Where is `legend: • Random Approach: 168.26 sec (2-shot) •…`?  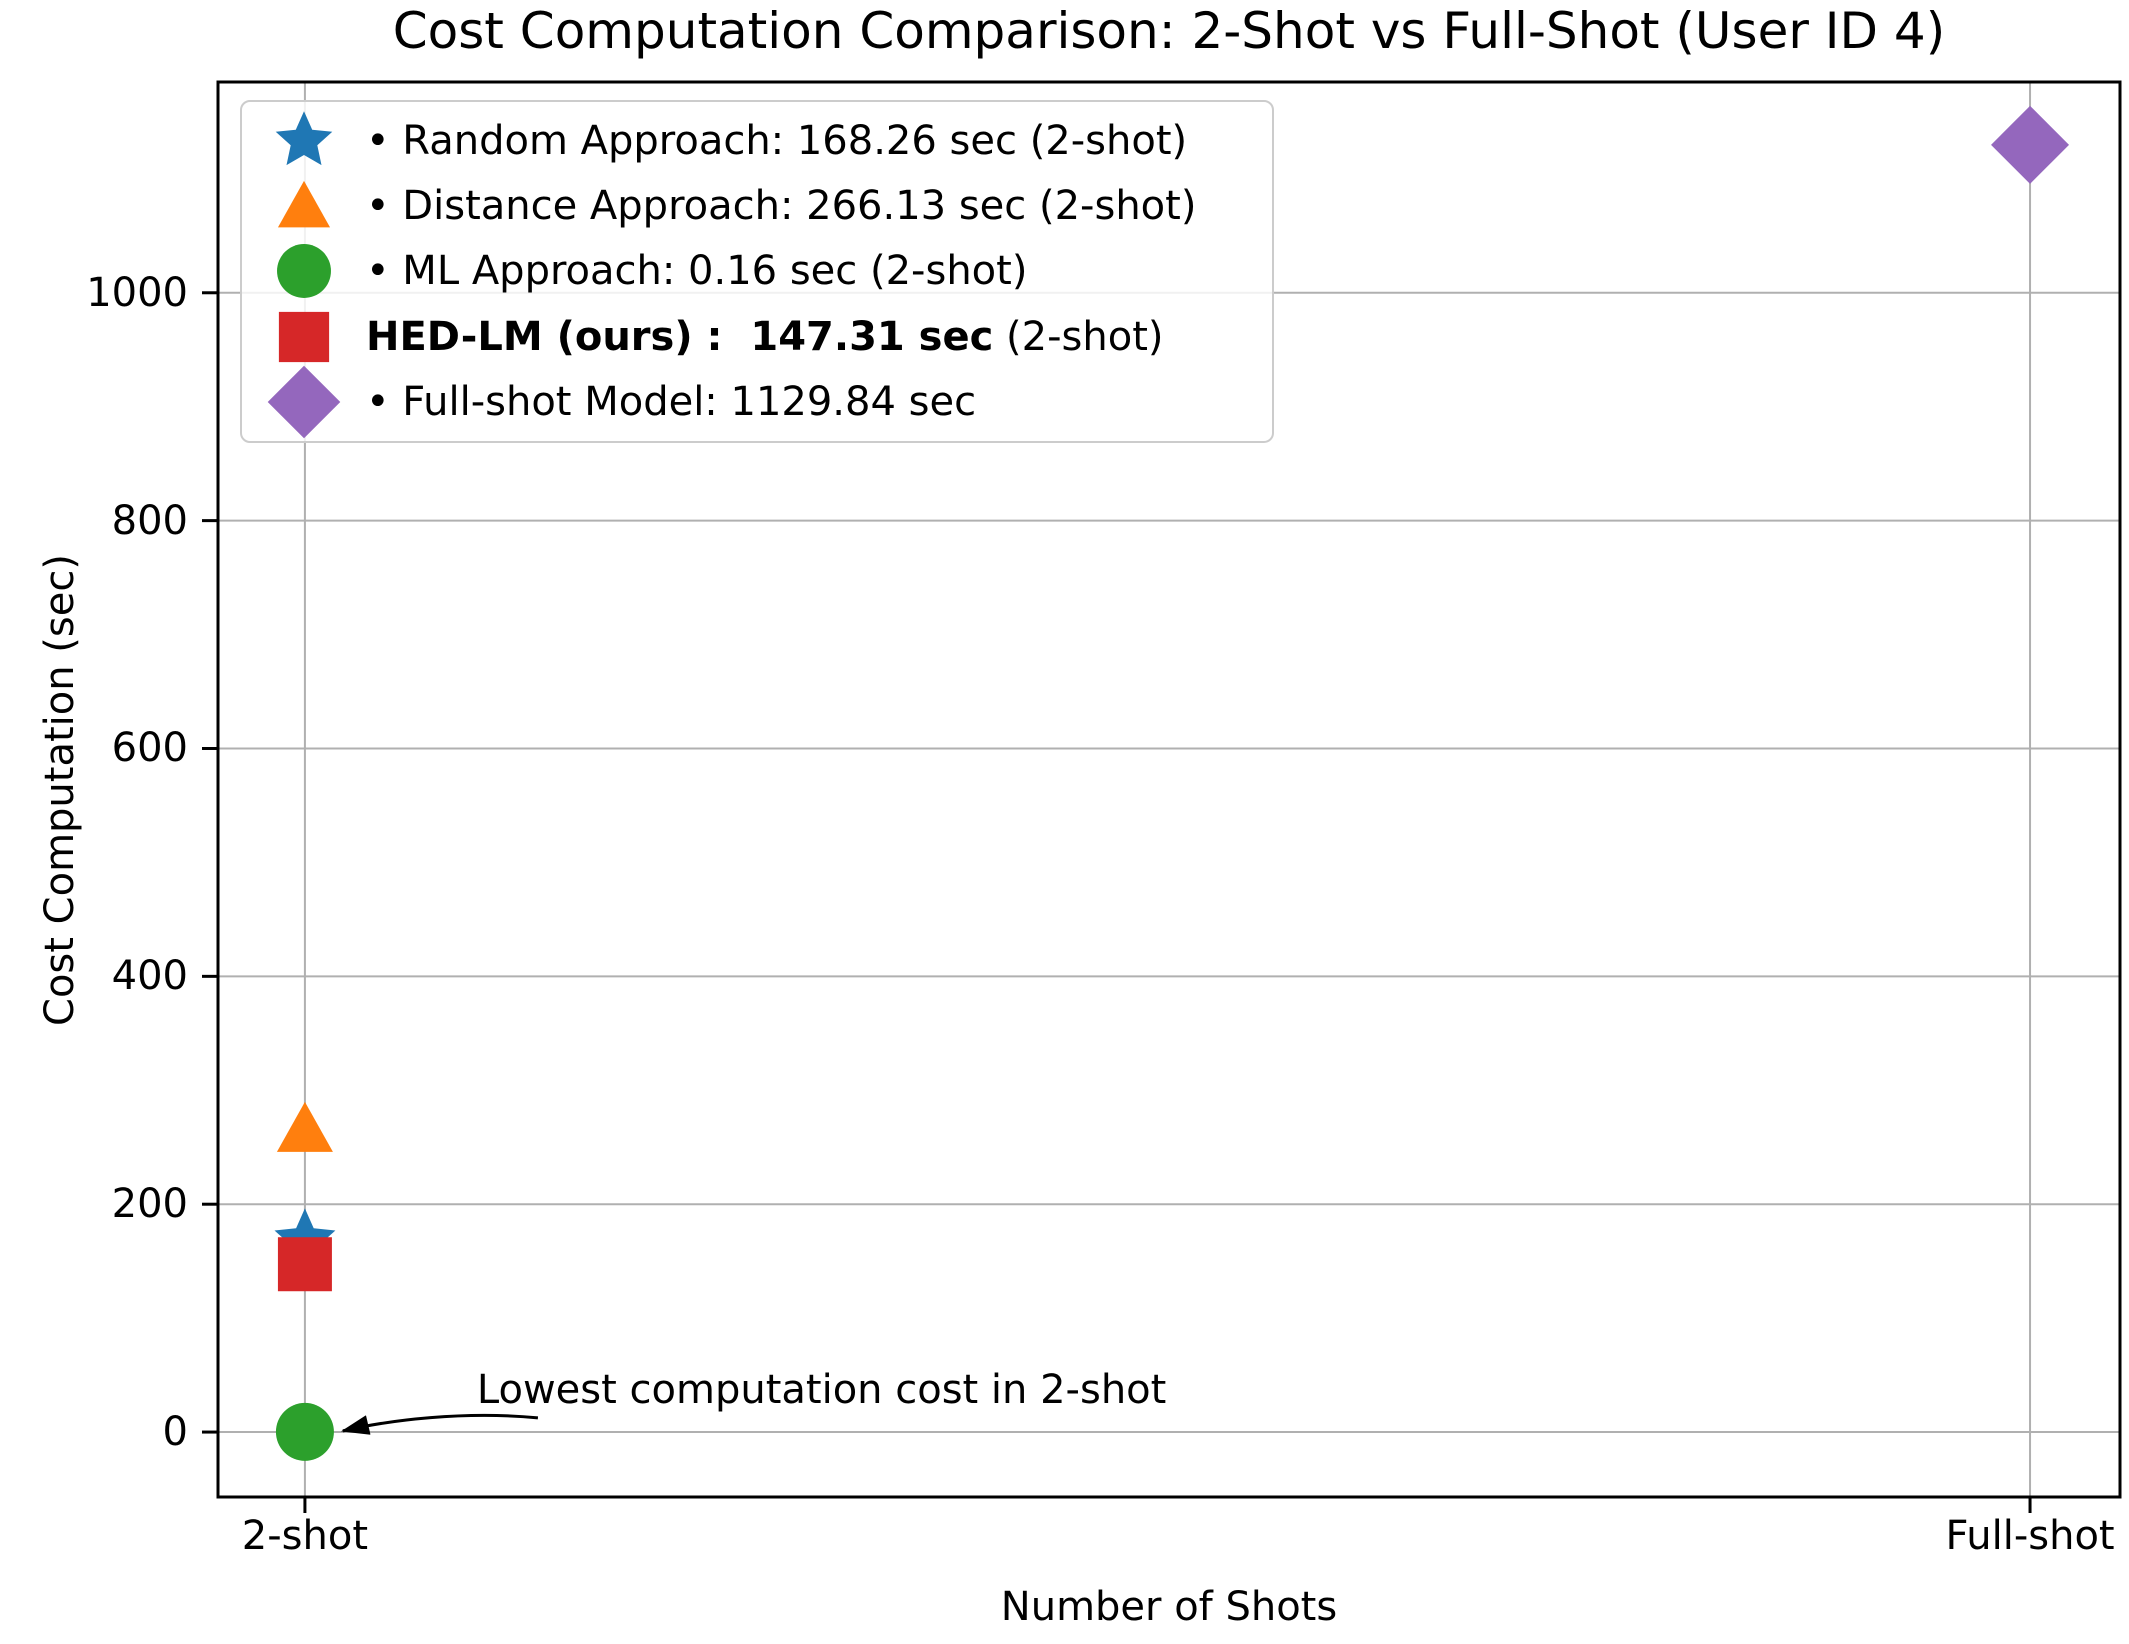 legend: • Random Approach: 168.26 sec (2-shot) •… is located at coordinates (757, 271).